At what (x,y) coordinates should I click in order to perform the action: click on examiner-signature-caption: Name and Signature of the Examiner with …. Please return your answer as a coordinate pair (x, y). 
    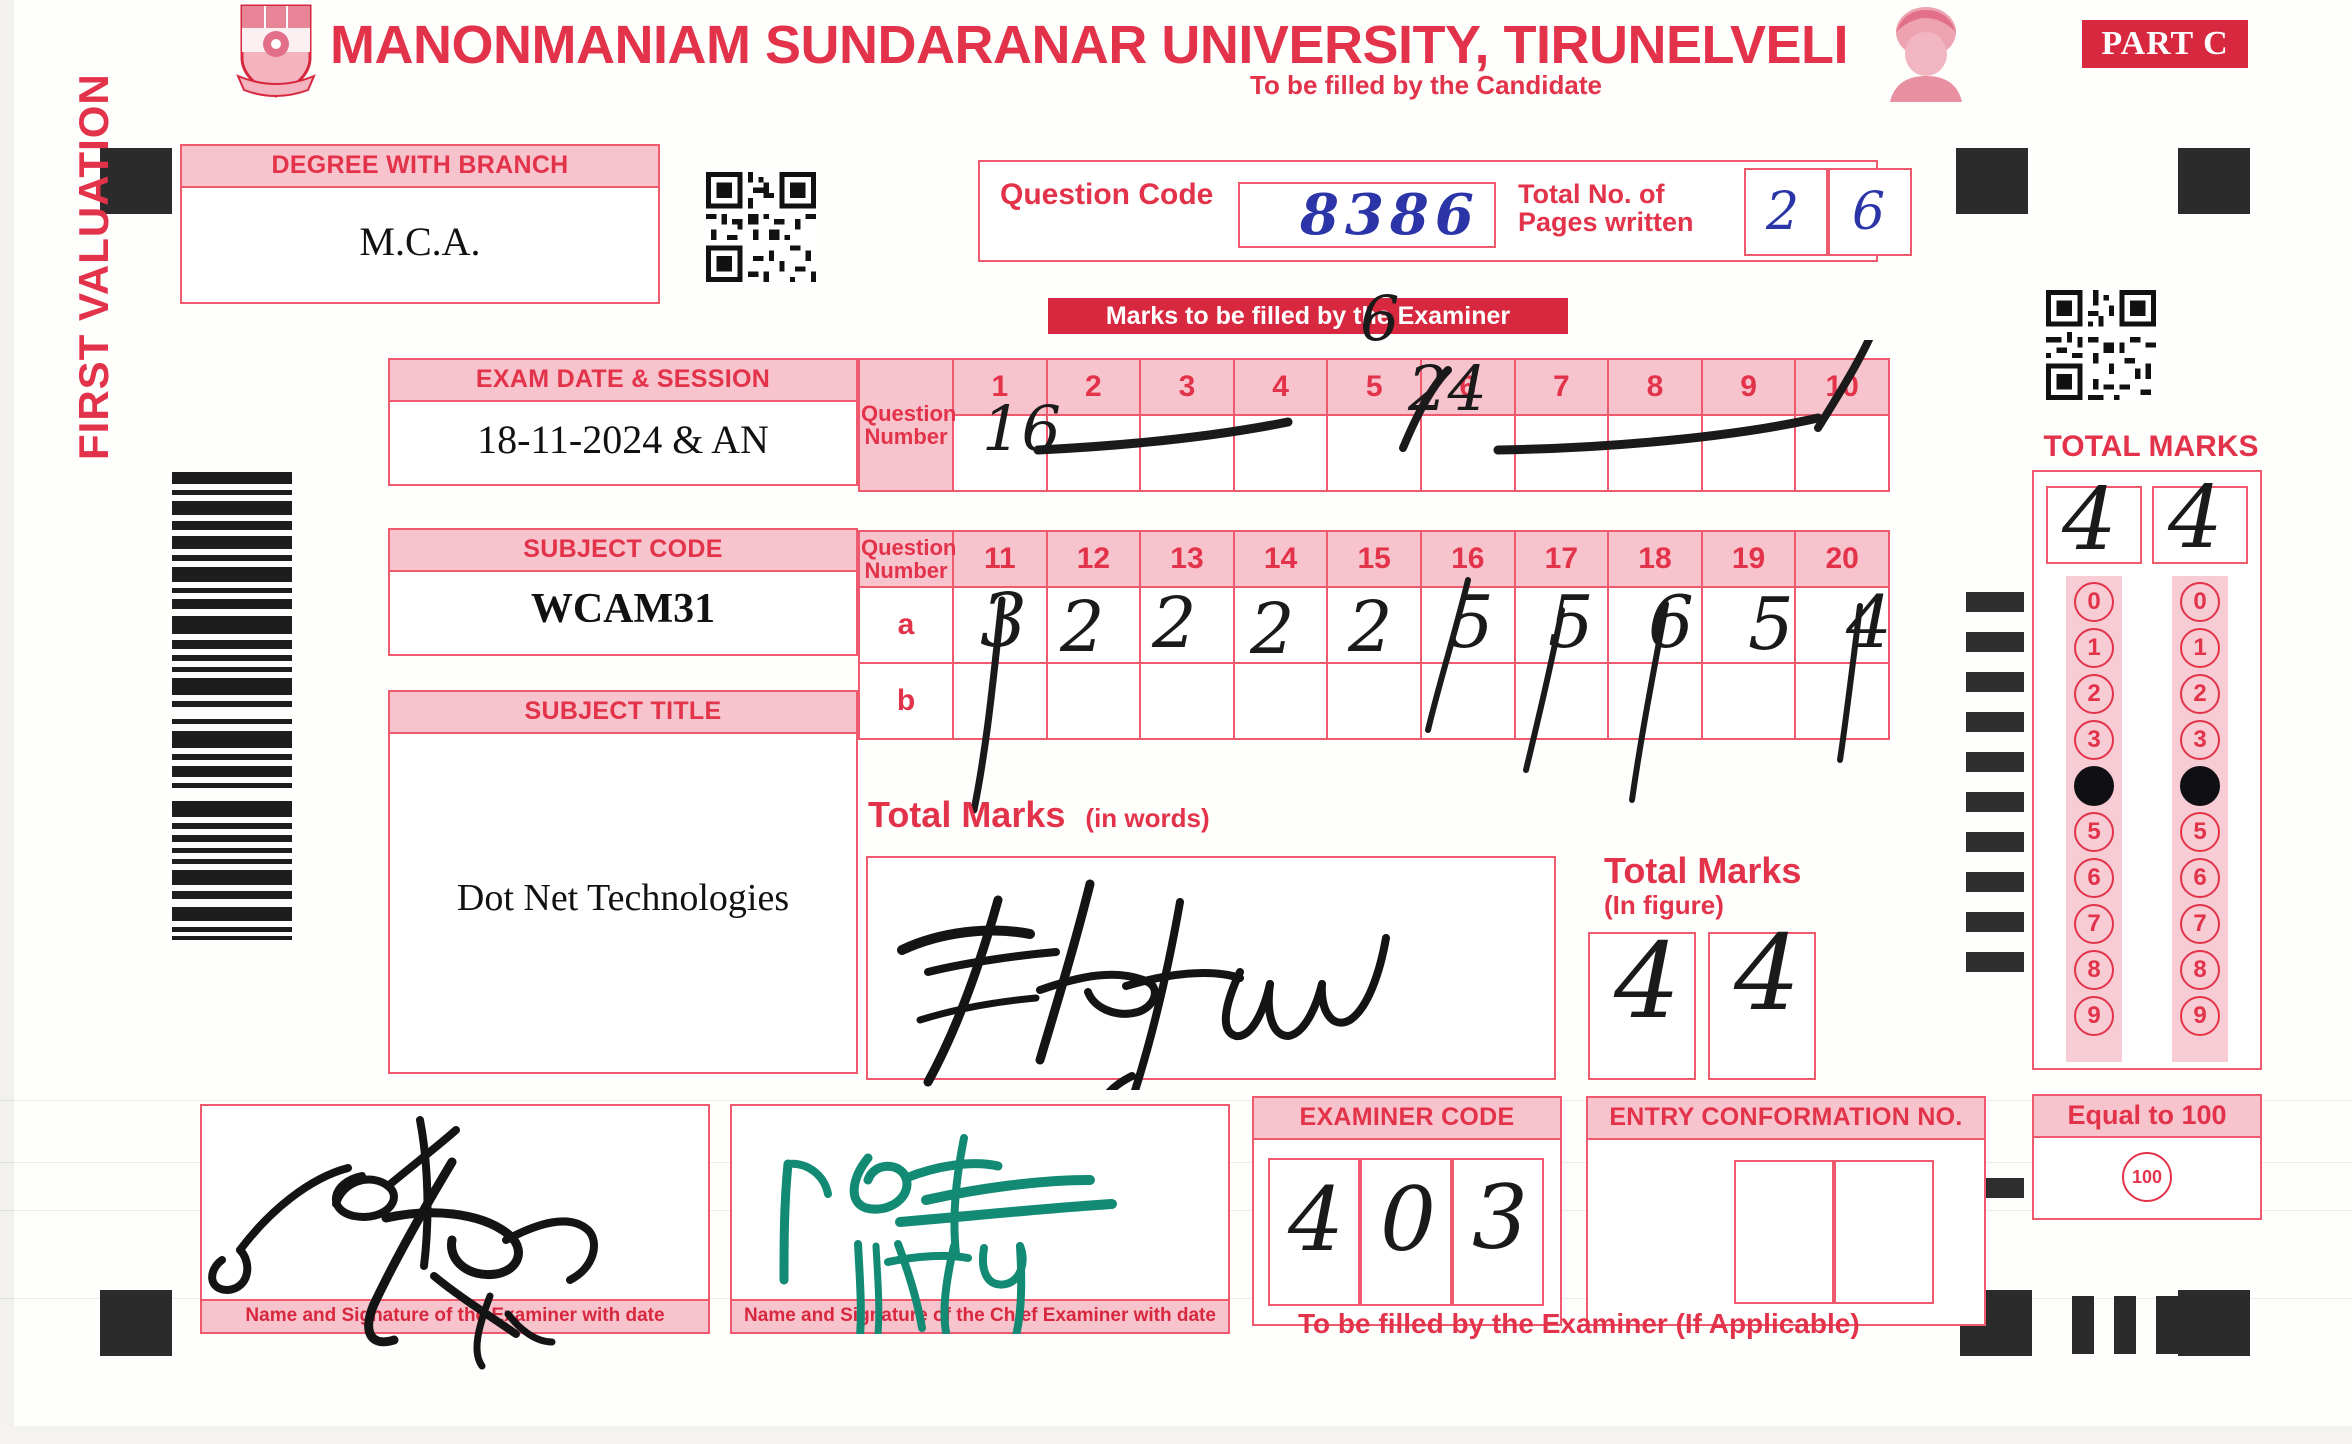
    Looking at the image, I should click on (455, 1315).